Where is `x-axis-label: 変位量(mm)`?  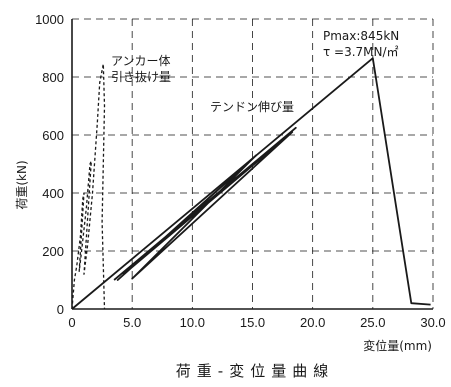
x-axis-label: 変位量(mm) is located at coordinates (397, 345).